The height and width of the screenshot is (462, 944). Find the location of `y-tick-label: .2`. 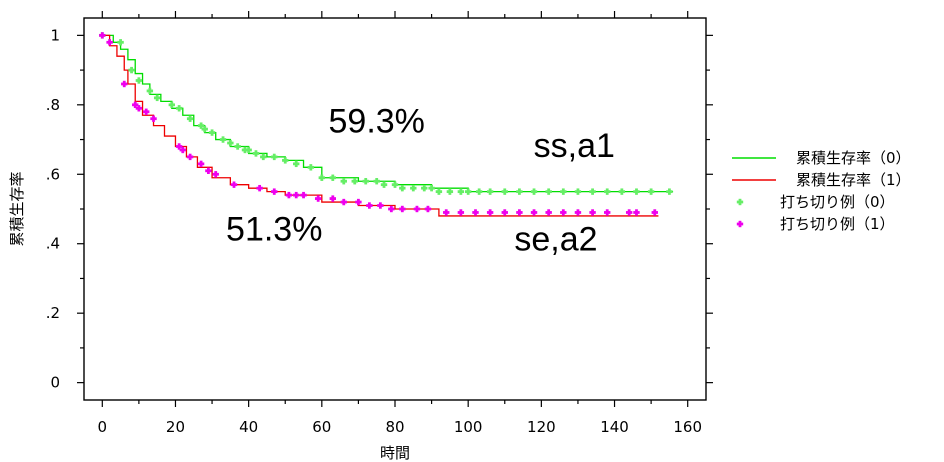

y-tick-label: .2 is located at coordinates (53, 313).